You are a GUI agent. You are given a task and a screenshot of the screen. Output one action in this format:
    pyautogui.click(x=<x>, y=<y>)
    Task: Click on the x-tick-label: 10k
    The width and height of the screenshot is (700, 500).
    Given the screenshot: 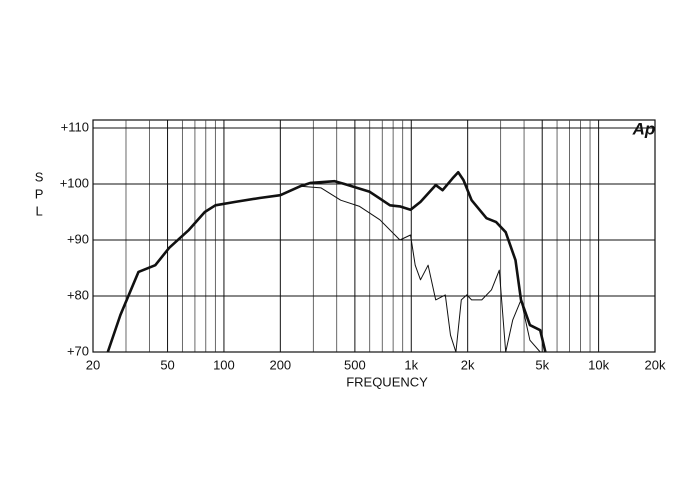 What is the action you would take?
    pyautogui.click(x=598, y=364)
    